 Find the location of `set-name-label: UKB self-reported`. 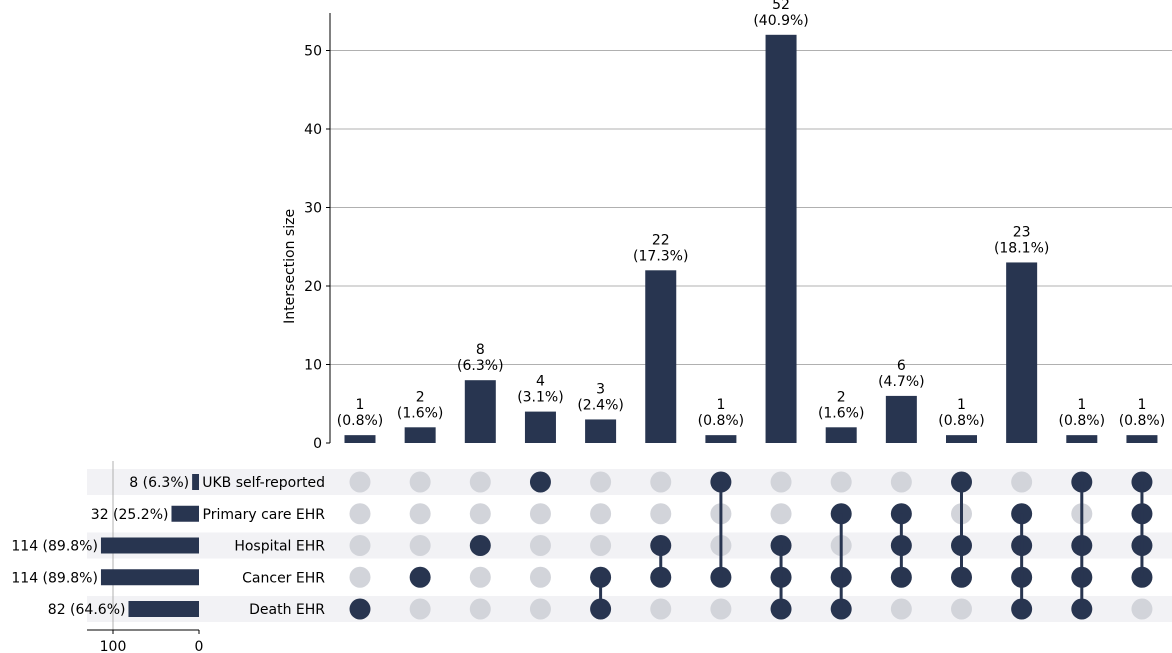

set-name-label: UKB self-reported is located at coordinates (263, 483).